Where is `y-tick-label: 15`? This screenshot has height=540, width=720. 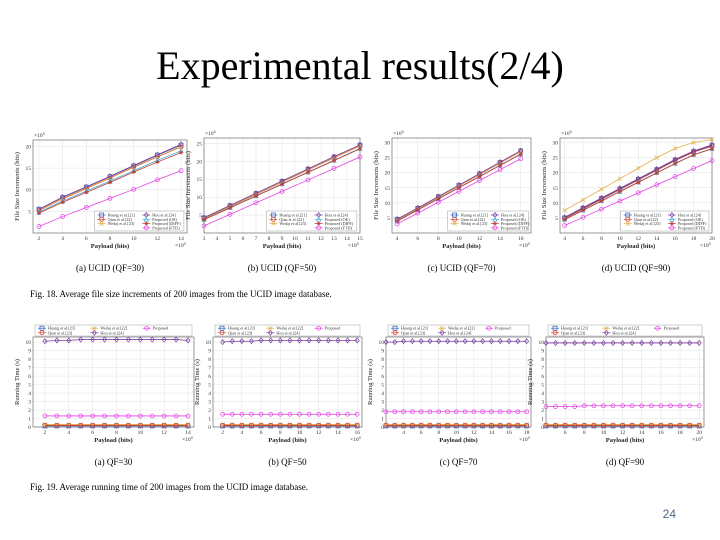
y-tick-label: 15 is located at coordinates (29, 169).